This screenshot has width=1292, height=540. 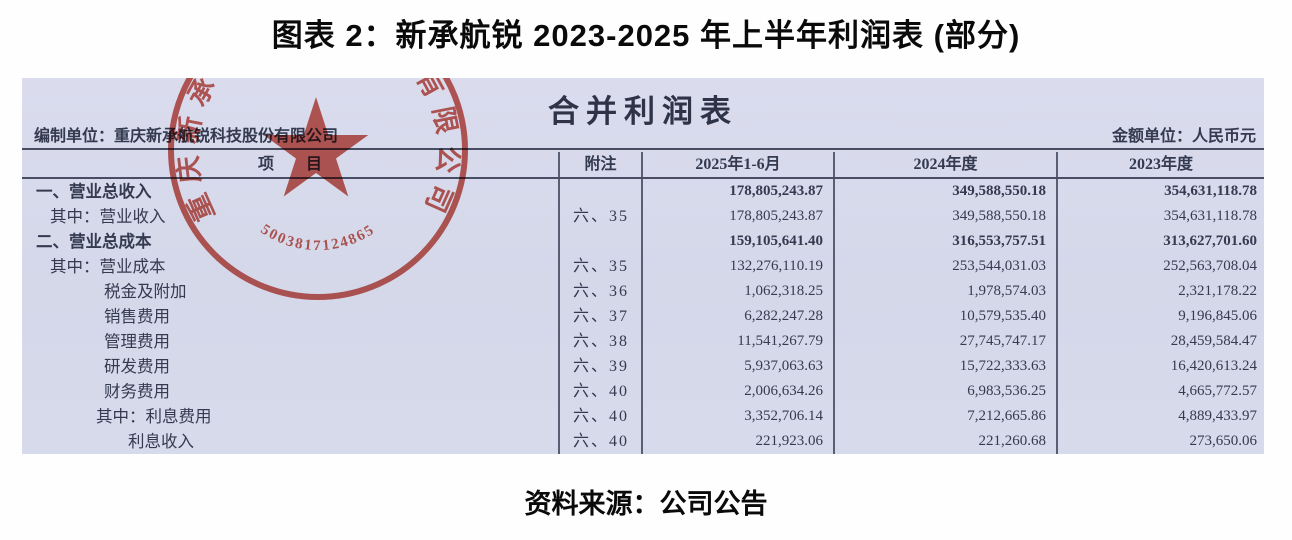 What do you see at coordinates (1210, 241) in the screenshot?
I see `value-2023-cell: 313,627,701.60` at bounding box center [1210, 241].